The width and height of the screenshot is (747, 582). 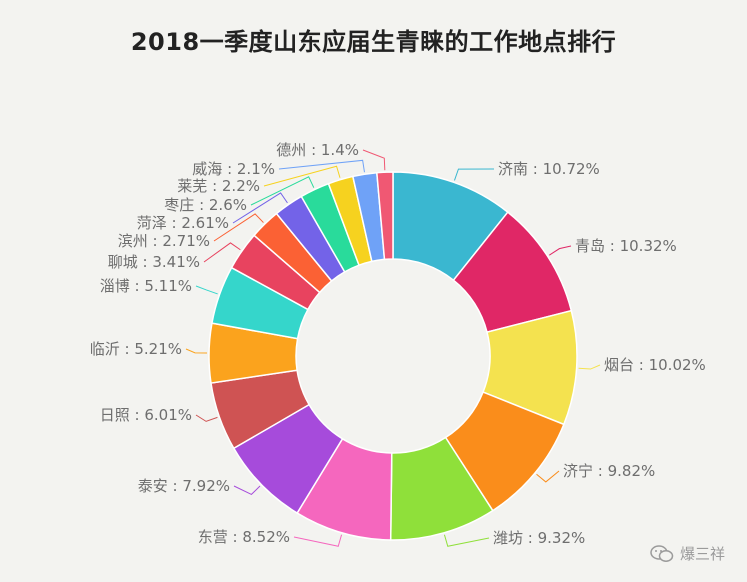 I want to click on slice-label-潍坊: 潍坊 : 9.32%, so click(x=539, y=538).